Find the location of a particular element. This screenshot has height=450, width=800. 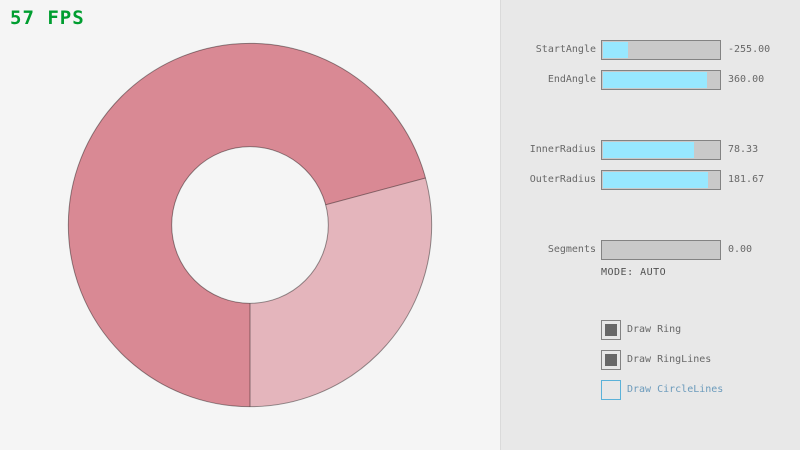

checkbox-row-draw-ring: Draw Ring is located at coordinates (641, 330).